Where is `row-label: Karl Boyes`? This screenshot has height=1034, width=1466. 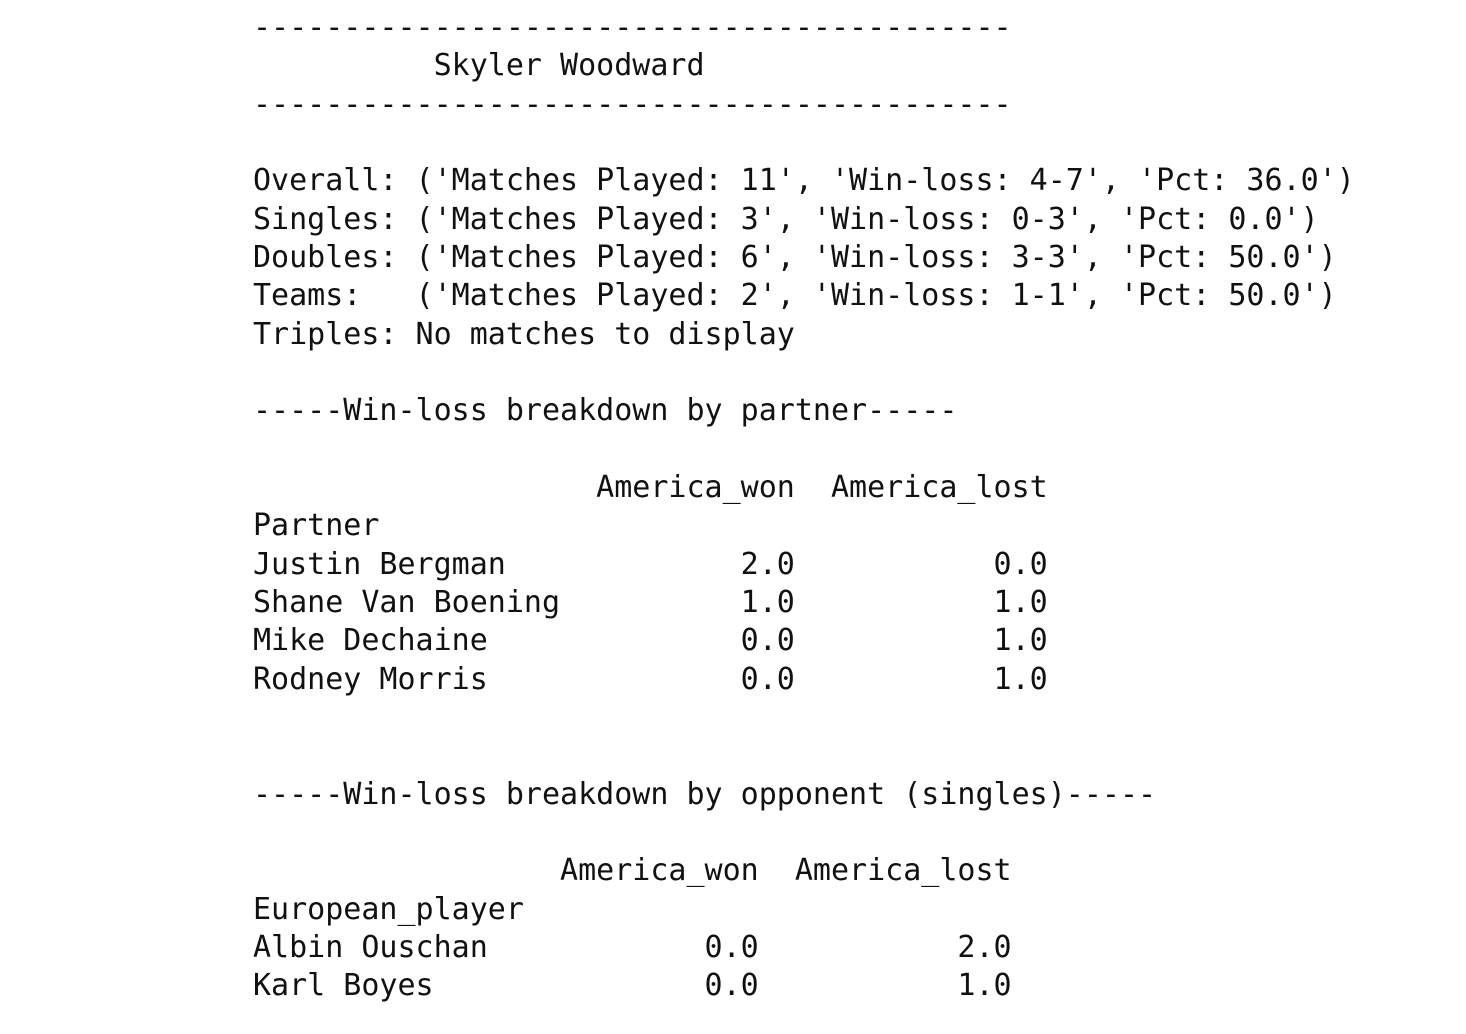 row-label: Karl Boyes is located at coordinates (343, 986).